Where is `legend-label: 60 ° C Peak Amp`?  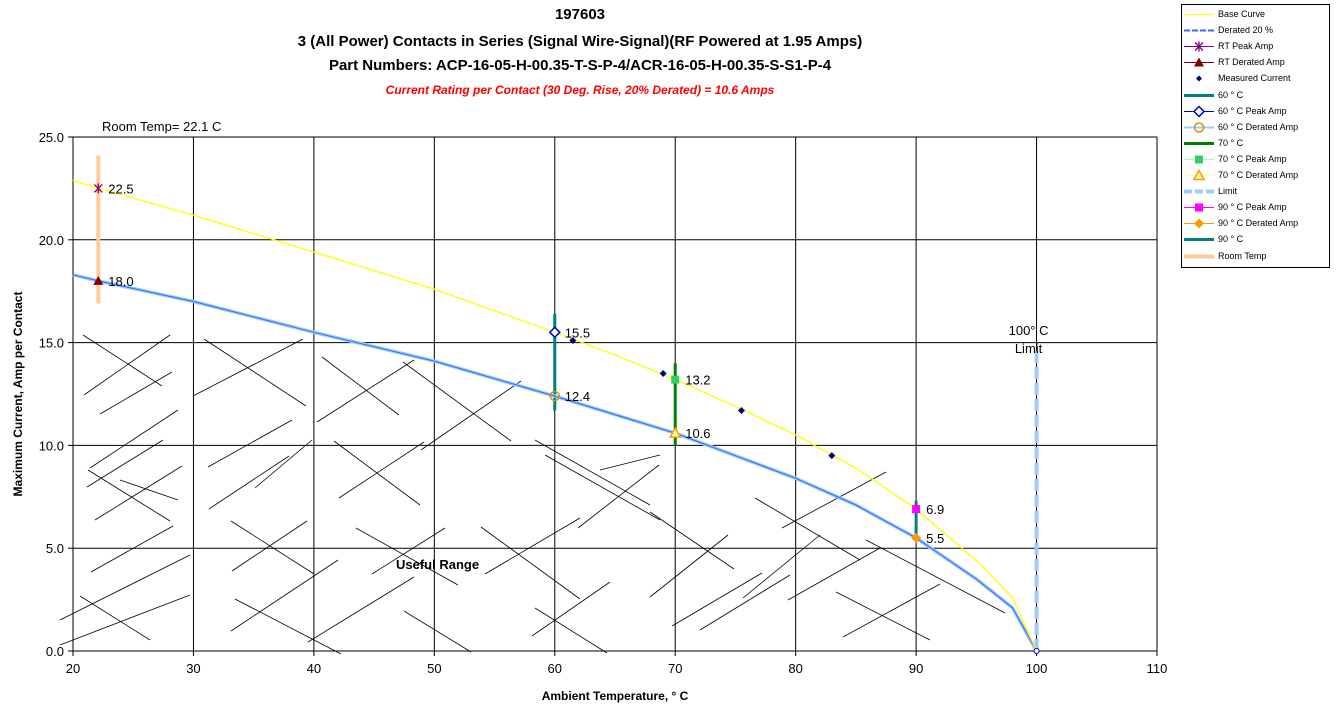
legend-label: 60 ° C Peak Amp is located at coordinates (1252, 110).